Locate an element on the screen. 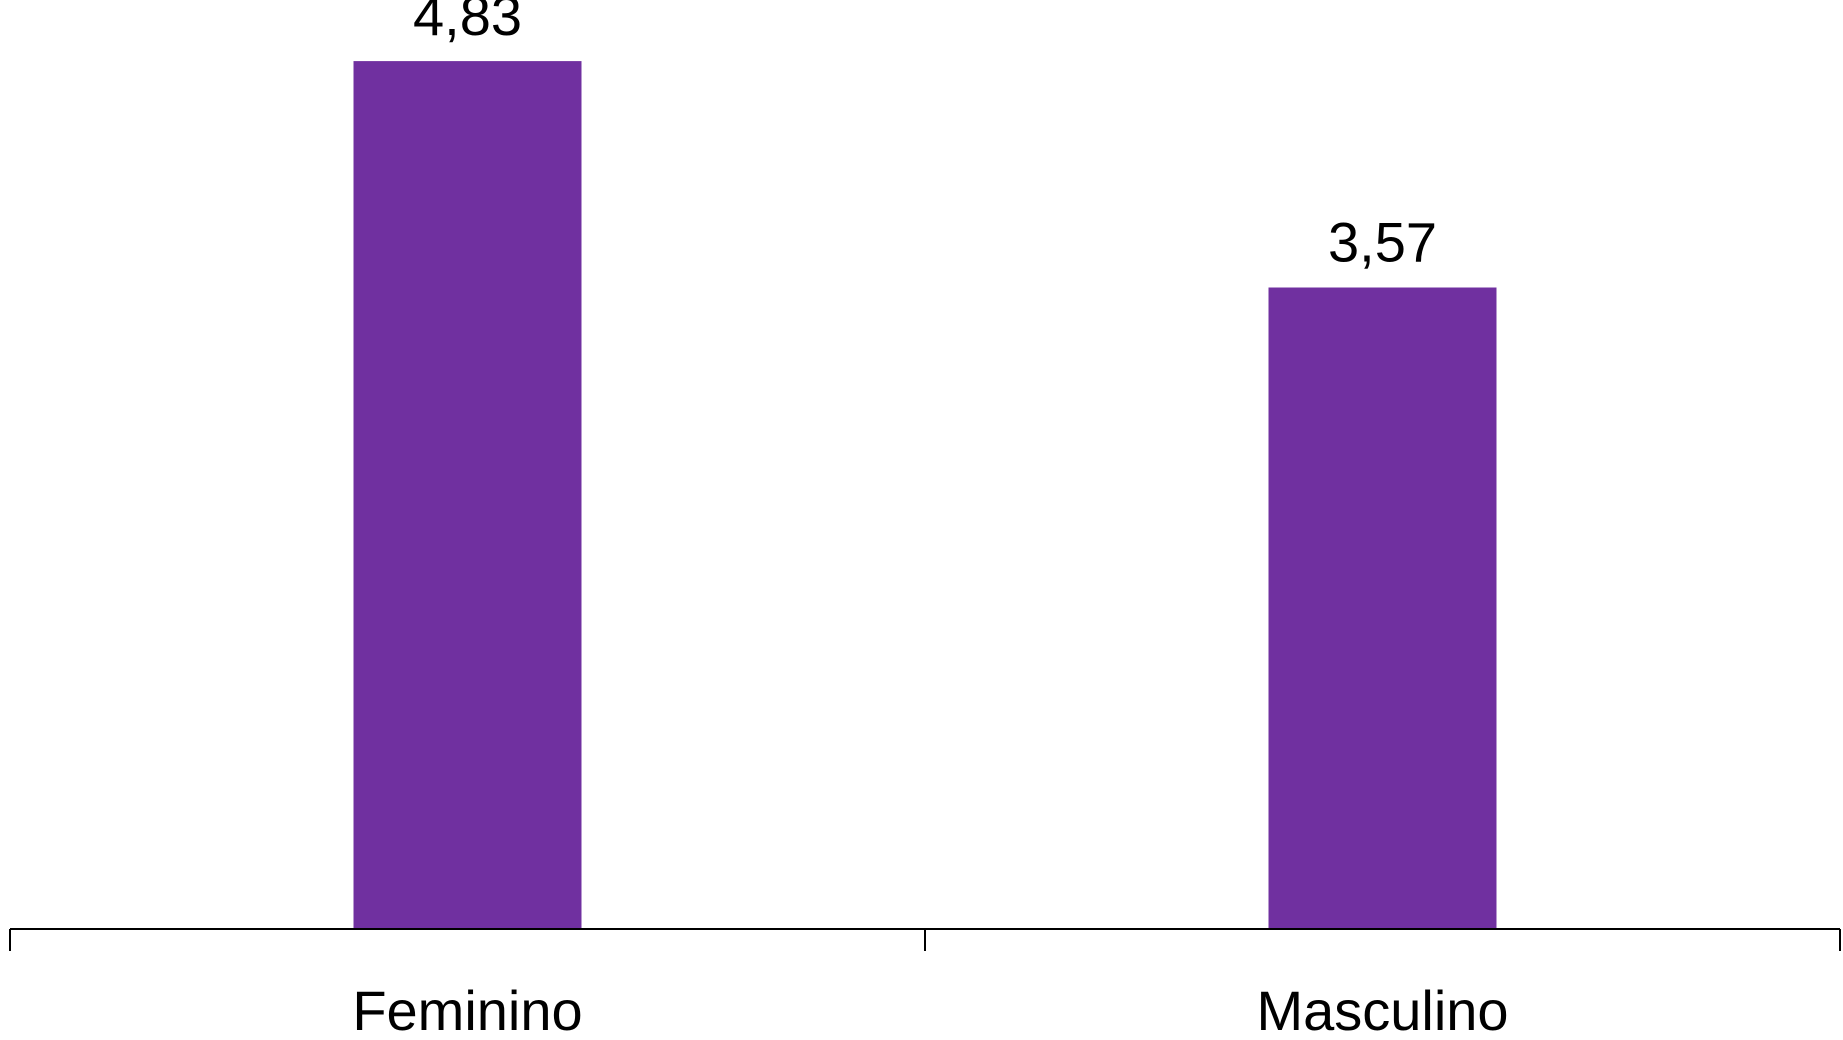  x-axis is located at coordinates (925, 939).